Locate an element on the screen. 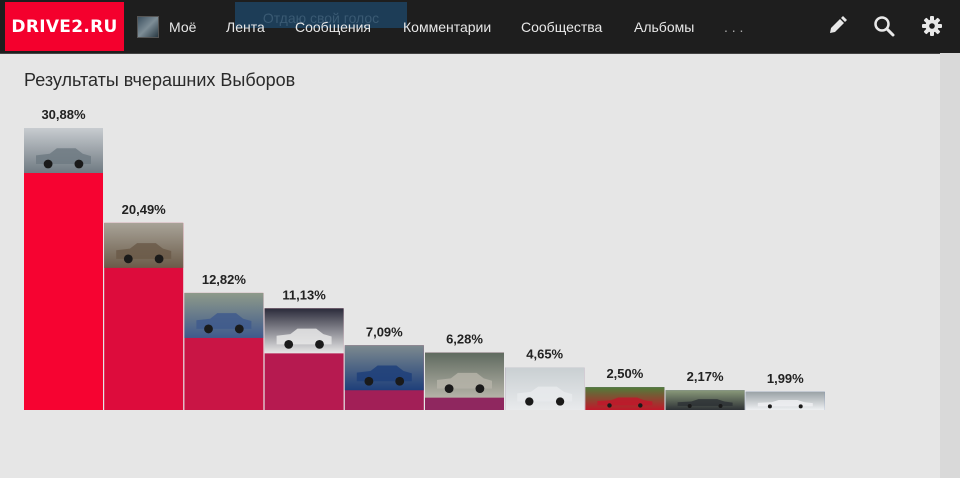  bar-value-label: 11,13% is located at coordinates (304, 294).